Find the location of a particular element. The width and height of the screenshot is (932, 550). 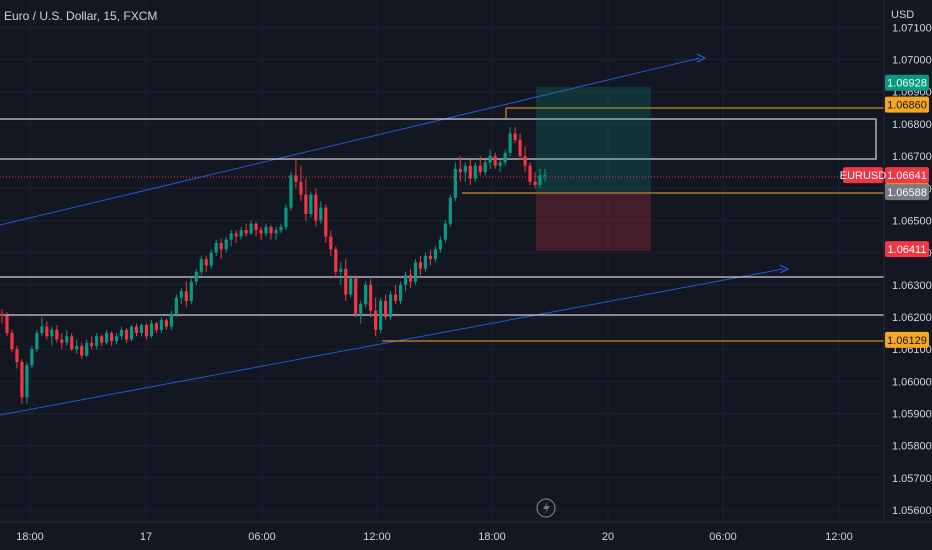

y-tick-label: 1.06800 is located at coordinates (912, 125).